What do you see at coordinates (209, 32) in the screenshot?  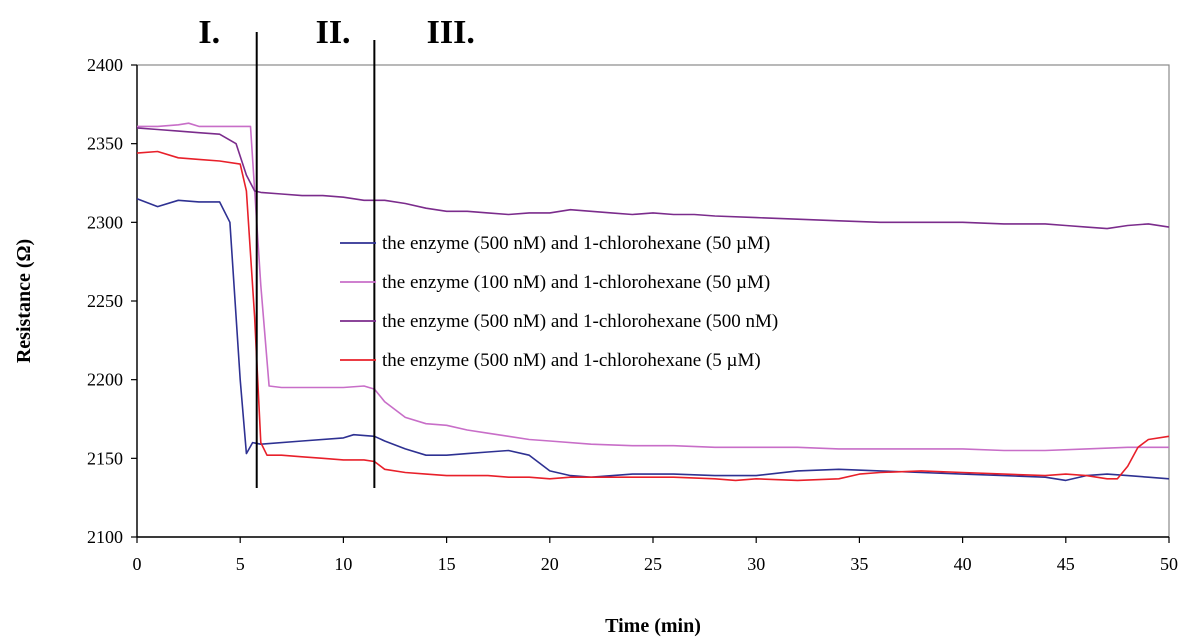 I see `phase-label-1: I.` at bounding box center [209, 32].